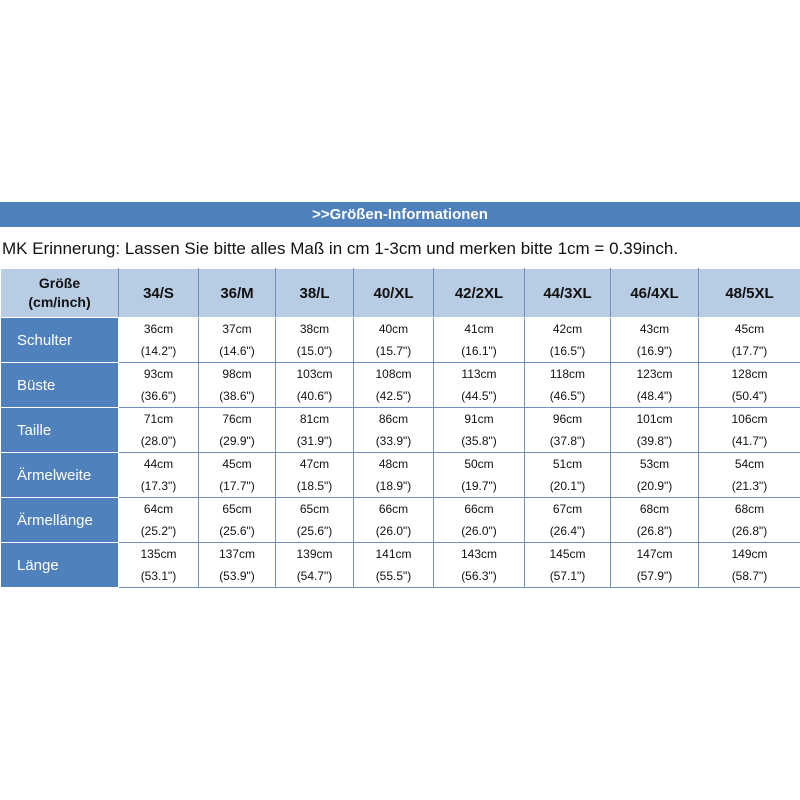 This screenshot has width=800, height=800. I want to click on inch-value: (26.0"), so click(393, 531).